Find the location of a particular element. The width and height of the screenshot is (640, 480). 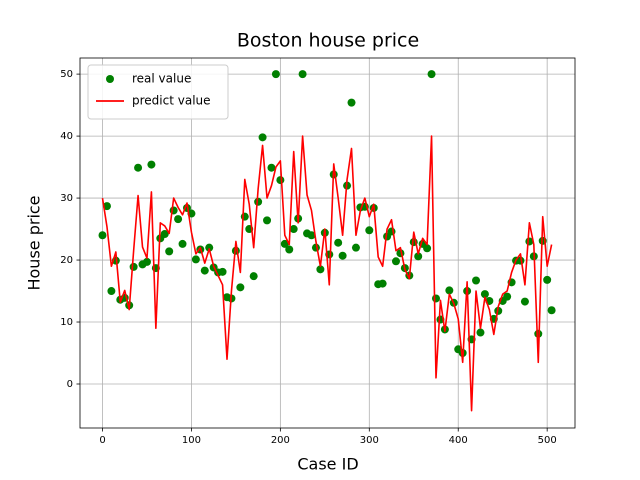

x-tick-label: 100 is located at coordinates (191, 440).